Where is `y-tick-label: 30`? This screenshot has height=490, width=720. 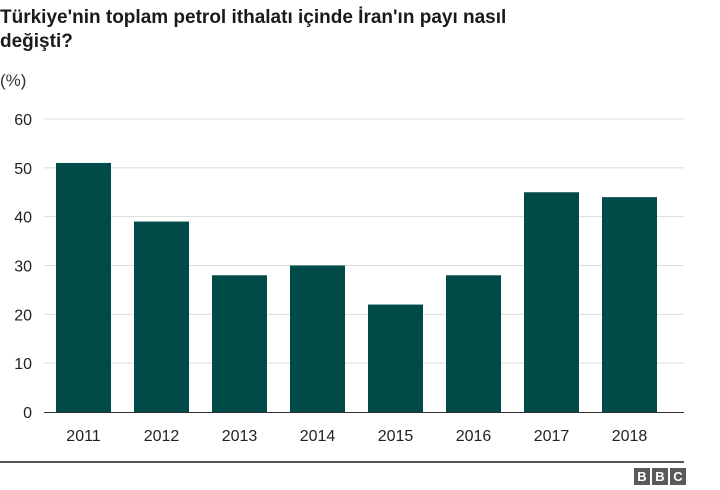 y-tick-label: 30 is located at coordinates (23, 267).